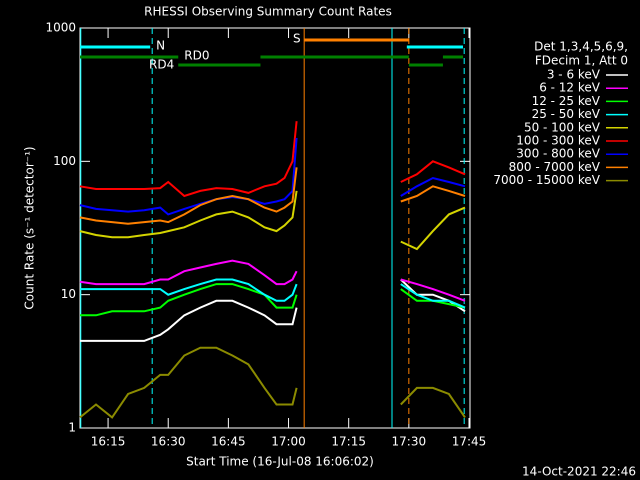 This screenshot has width=640, height=480. I want to click on legend-label: 800 - 7000 keV, so click(555, 167).